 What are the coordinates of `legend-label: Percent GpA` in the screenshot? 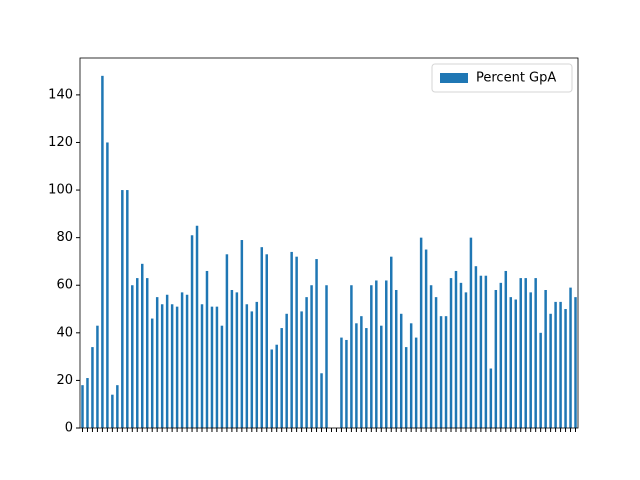 It's located at (516, 78).